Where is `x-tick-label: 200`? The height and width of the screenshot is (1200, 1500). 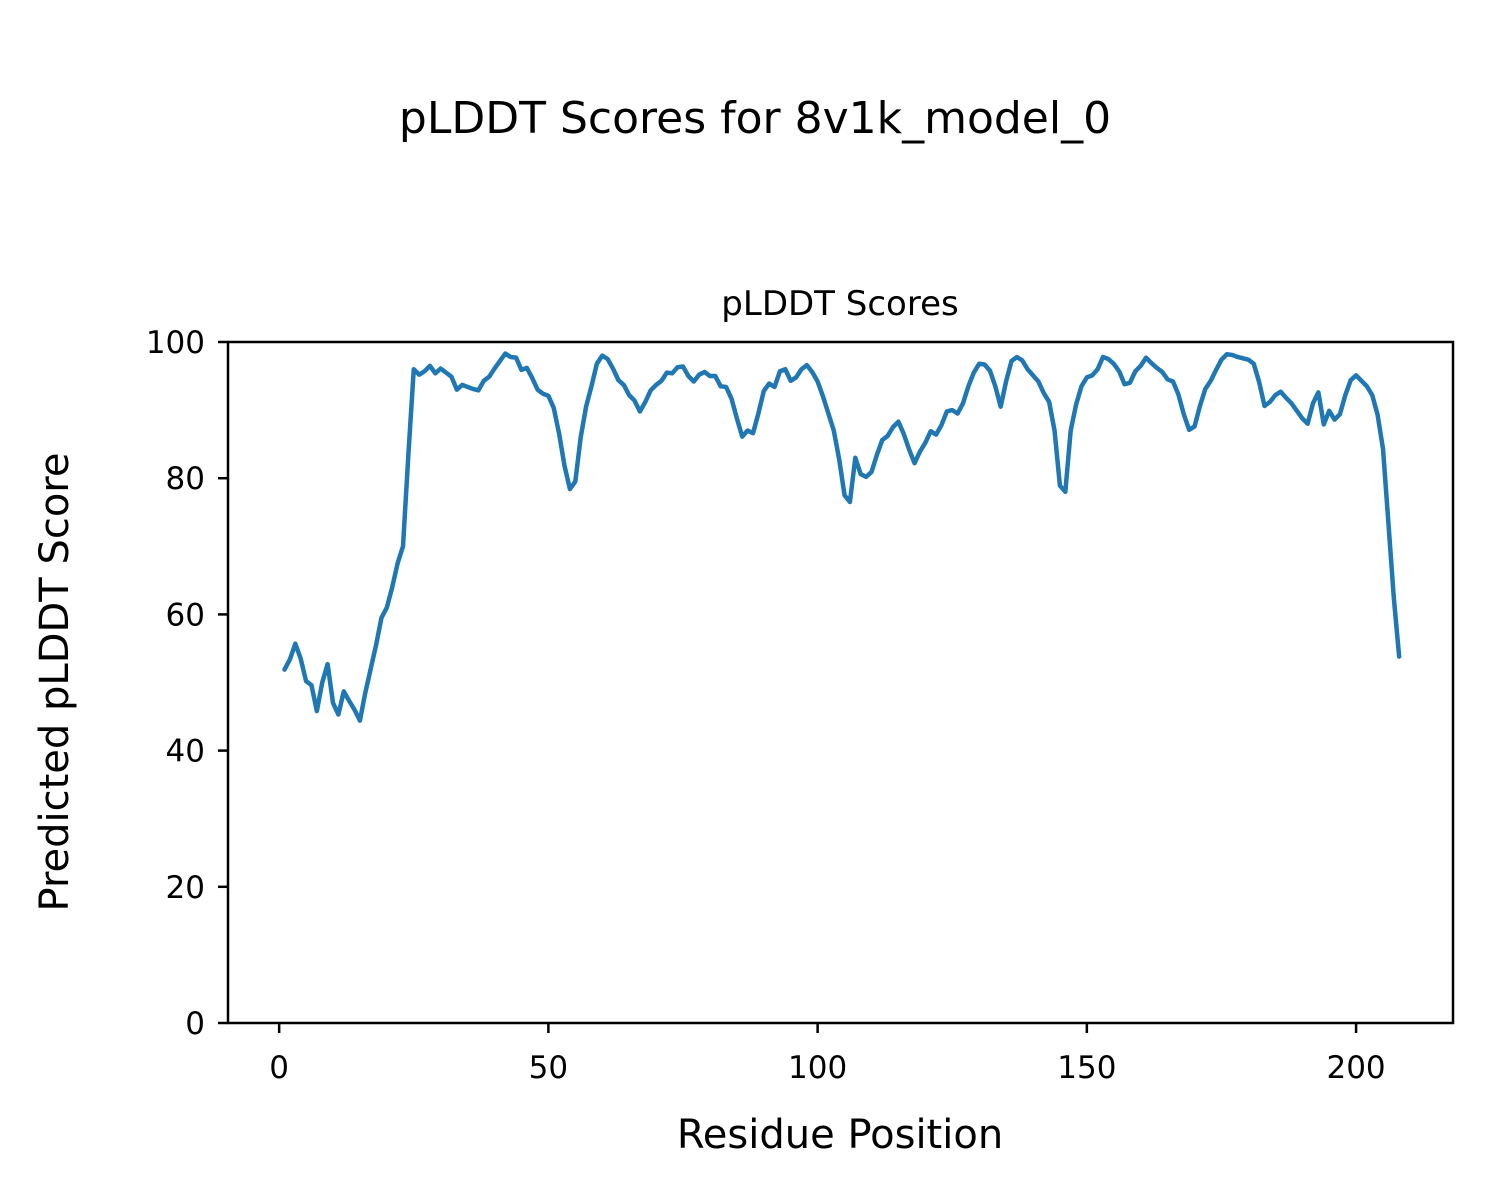 x-tick-label: 200 is located at coordinates (1355, 1068).